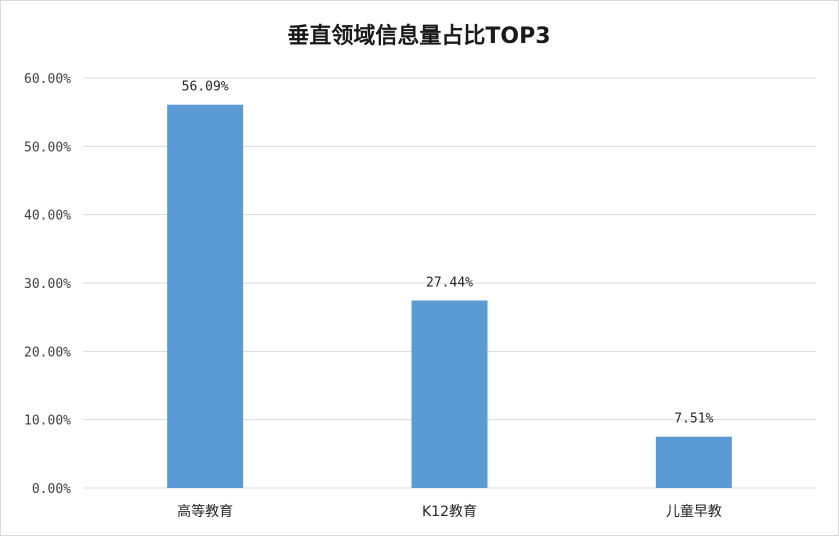 The height and width of the screenshot is (536, 839). What do you see at coordinates (693, 419) in the screenshot?
I see `data-label: 7.51%` at bounding box center [693, 419].